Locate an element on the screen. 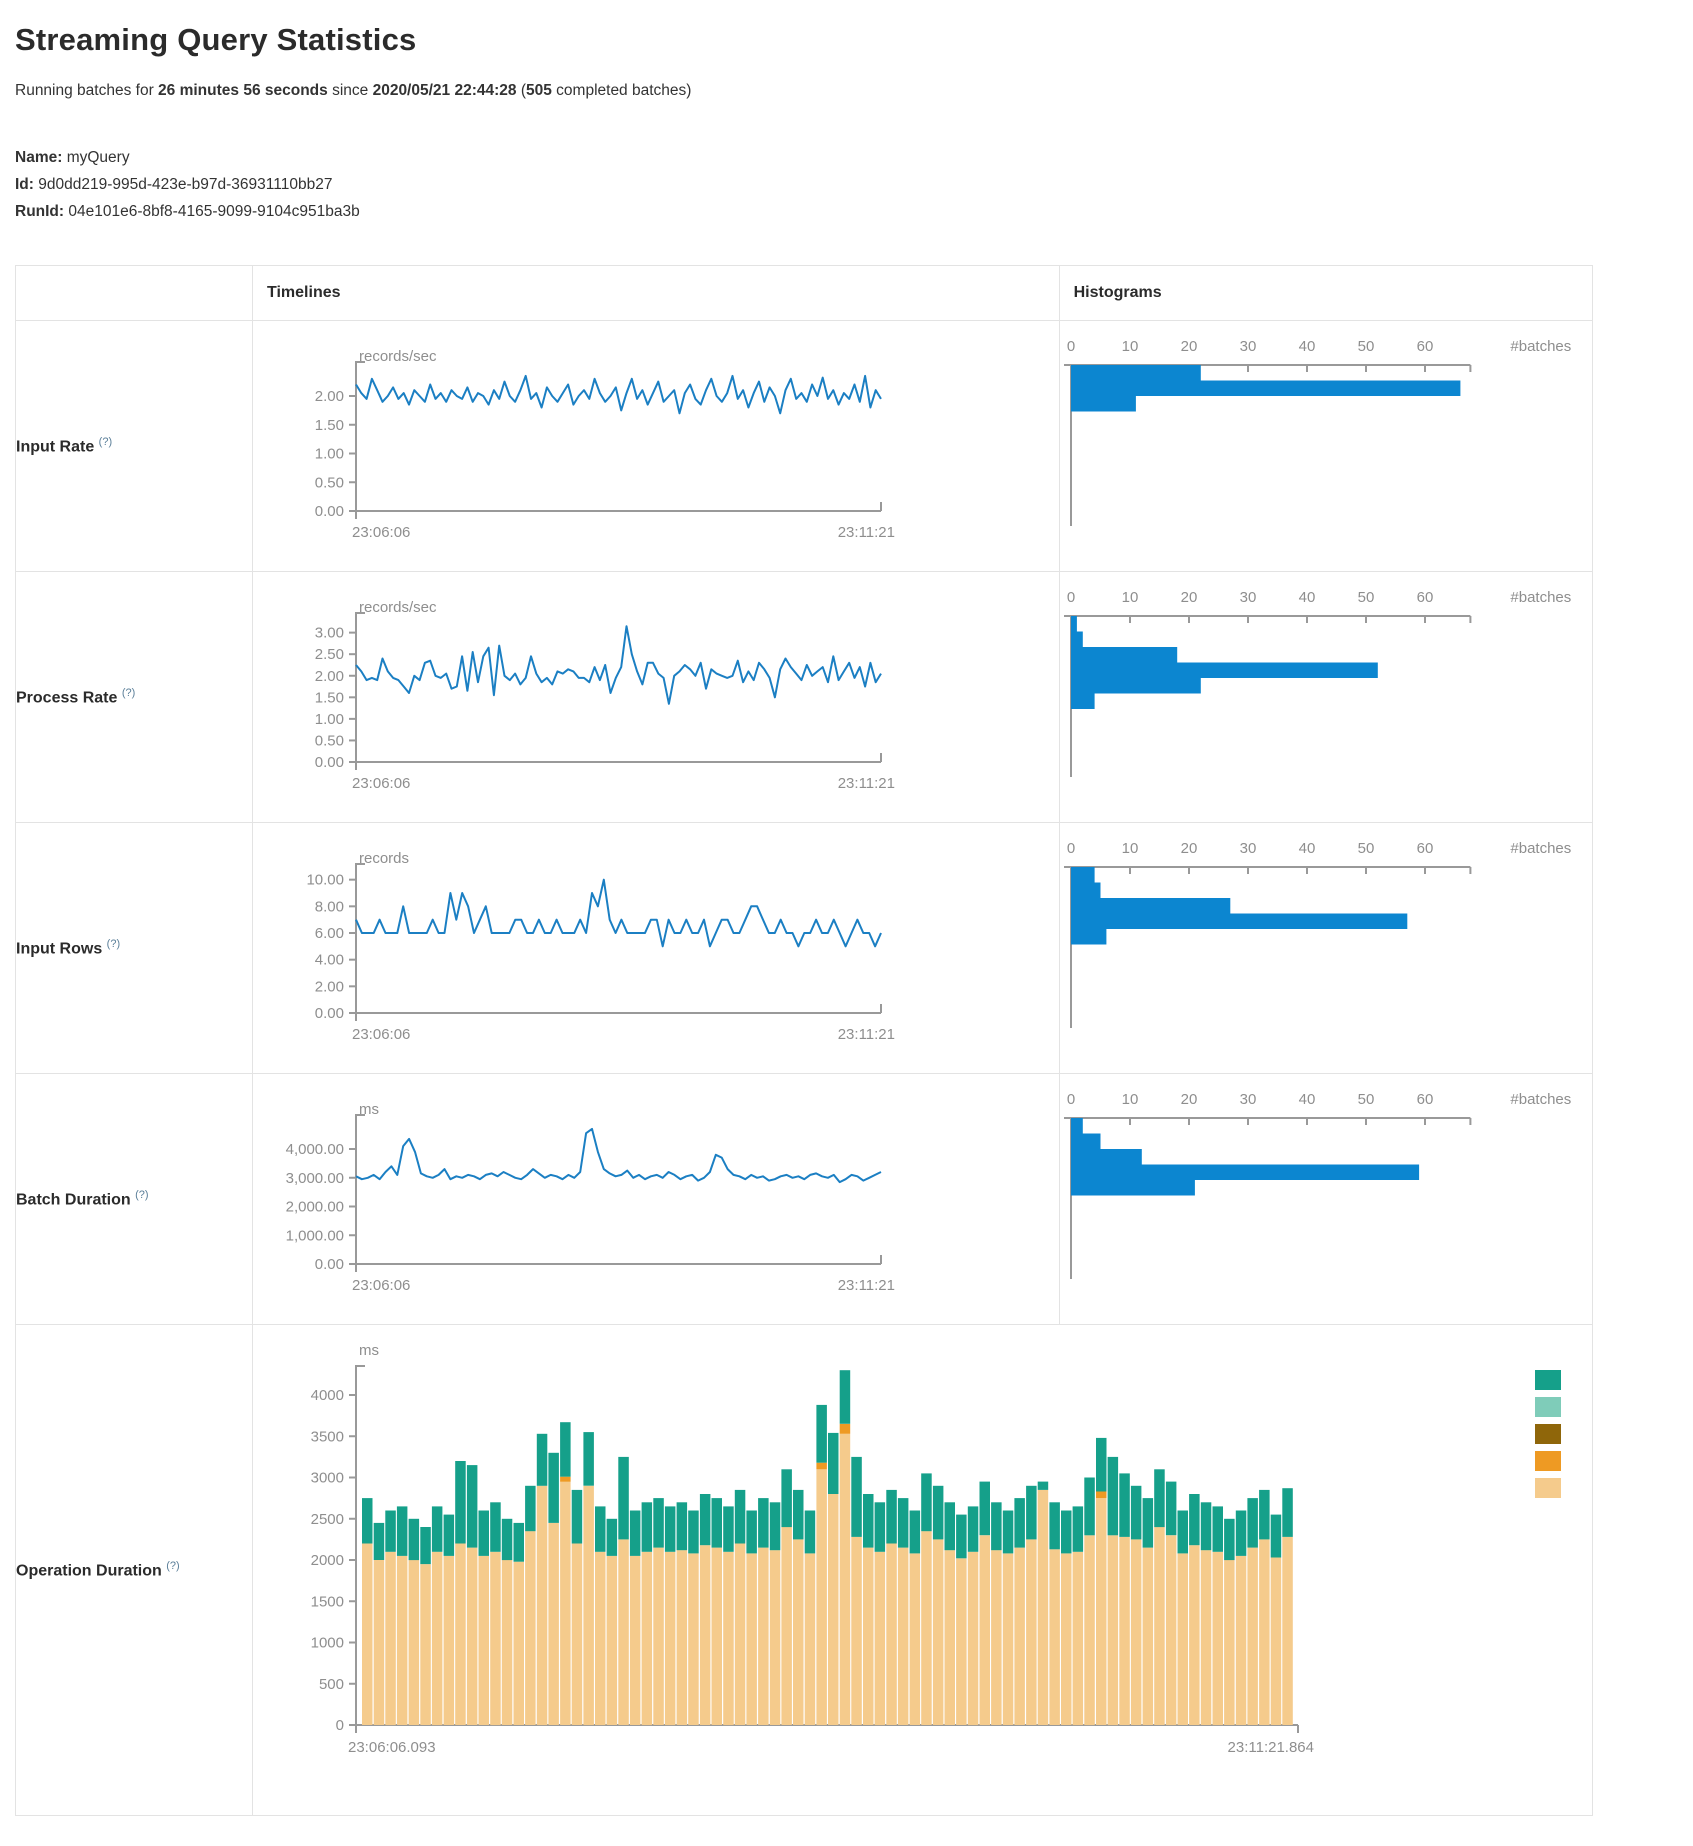 This screenshot has width=1693, height=1846. svg-text: 10.00 is located at coordinates (325, 880).